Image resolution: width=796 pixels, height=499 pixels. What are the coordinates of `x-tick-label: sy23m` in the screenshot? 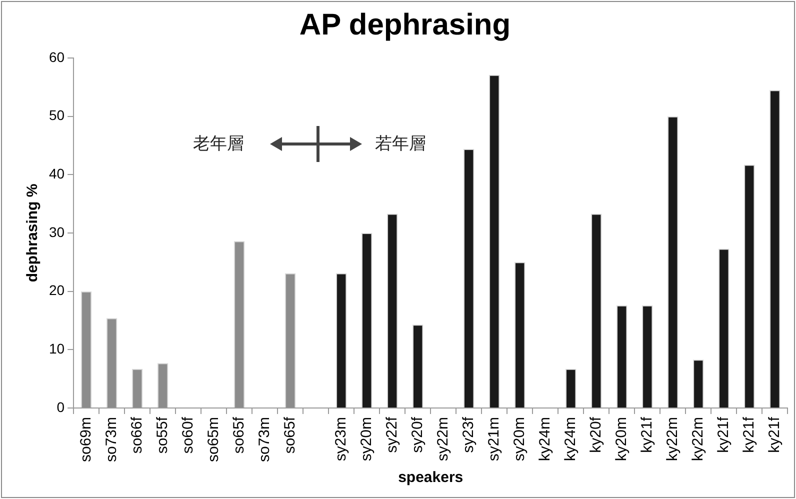 It's located at (341, 439).